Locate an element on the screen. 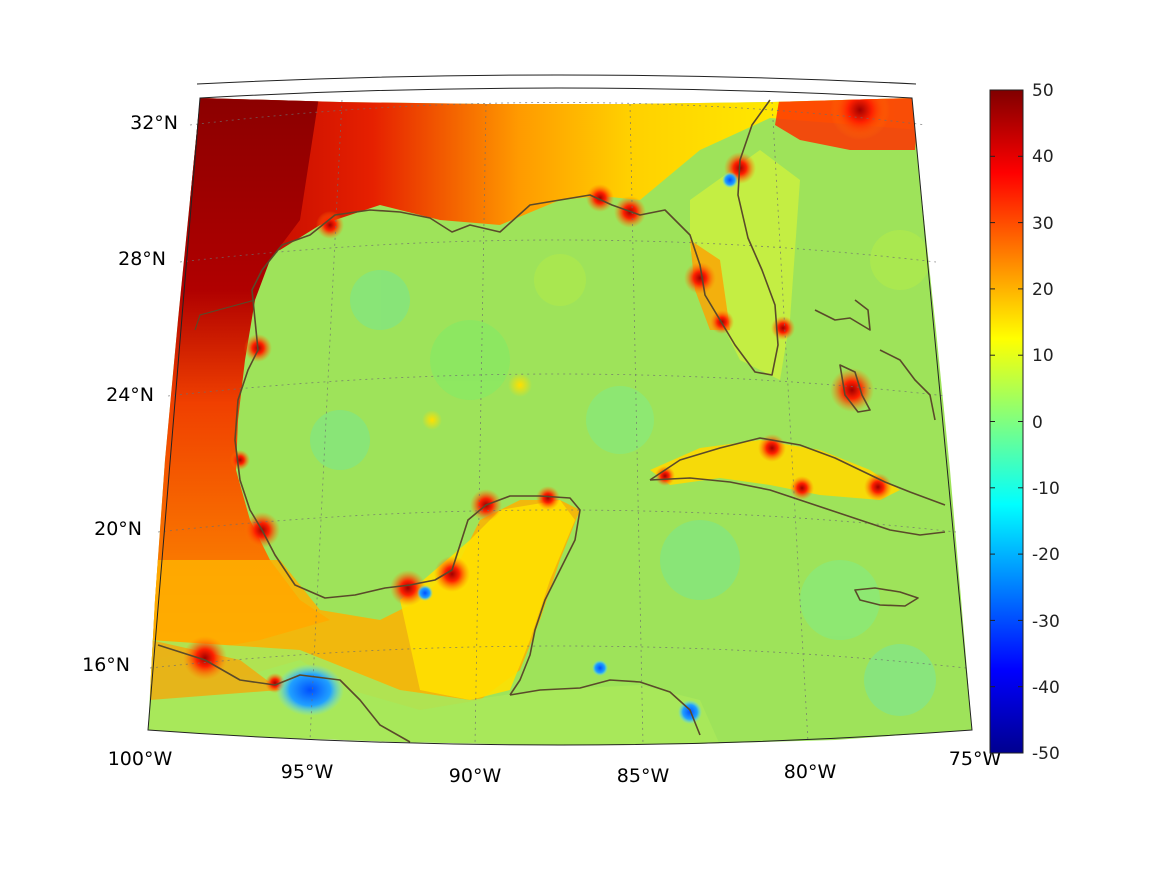 The height and width of the screenshot is (875, 1167). lat-label-24n: 24°N is located at coordinates (130, 395).